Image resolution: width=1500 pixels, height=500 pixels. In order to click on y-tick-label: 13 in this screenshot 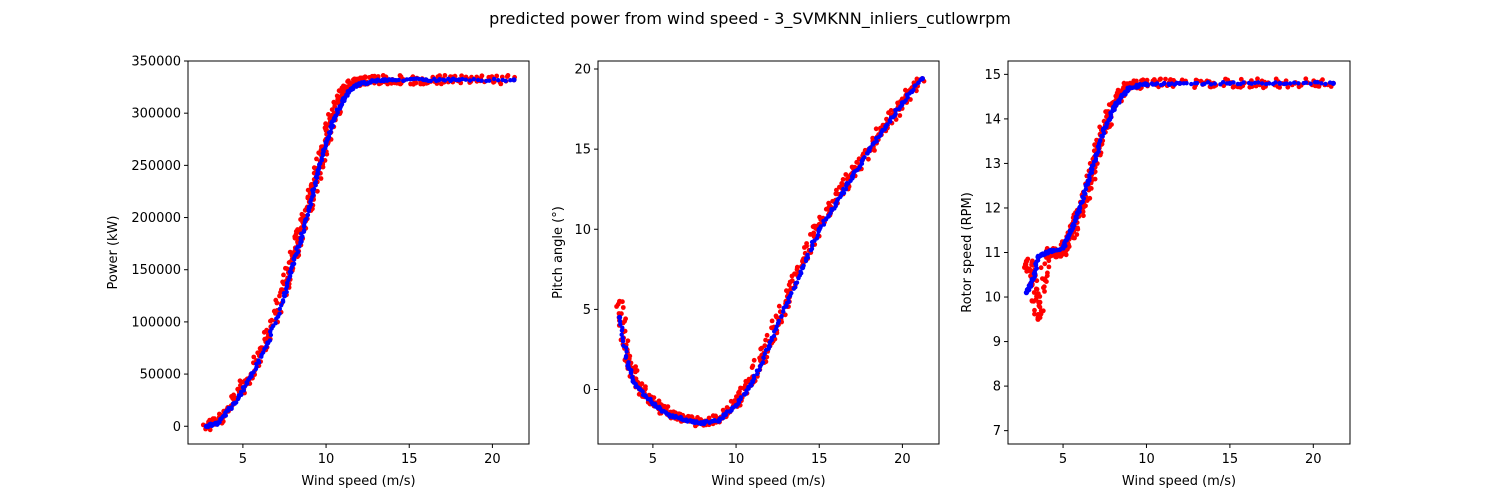, I will do `click(992, 164)`.